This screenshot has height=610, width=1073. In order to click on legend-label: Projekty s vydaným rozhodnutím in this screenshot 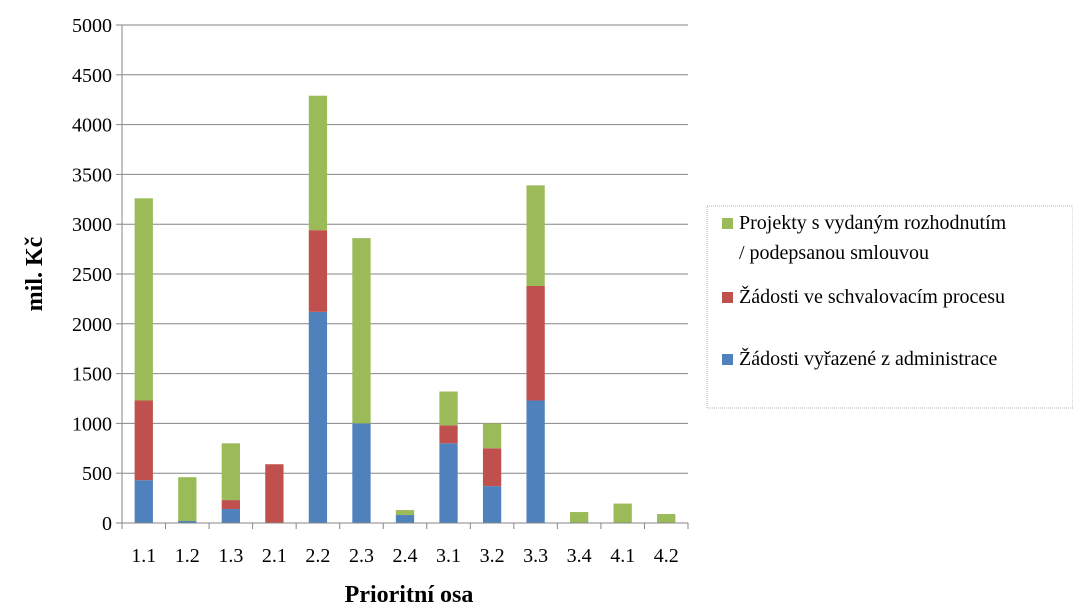, I will do `click(873, 223)`.